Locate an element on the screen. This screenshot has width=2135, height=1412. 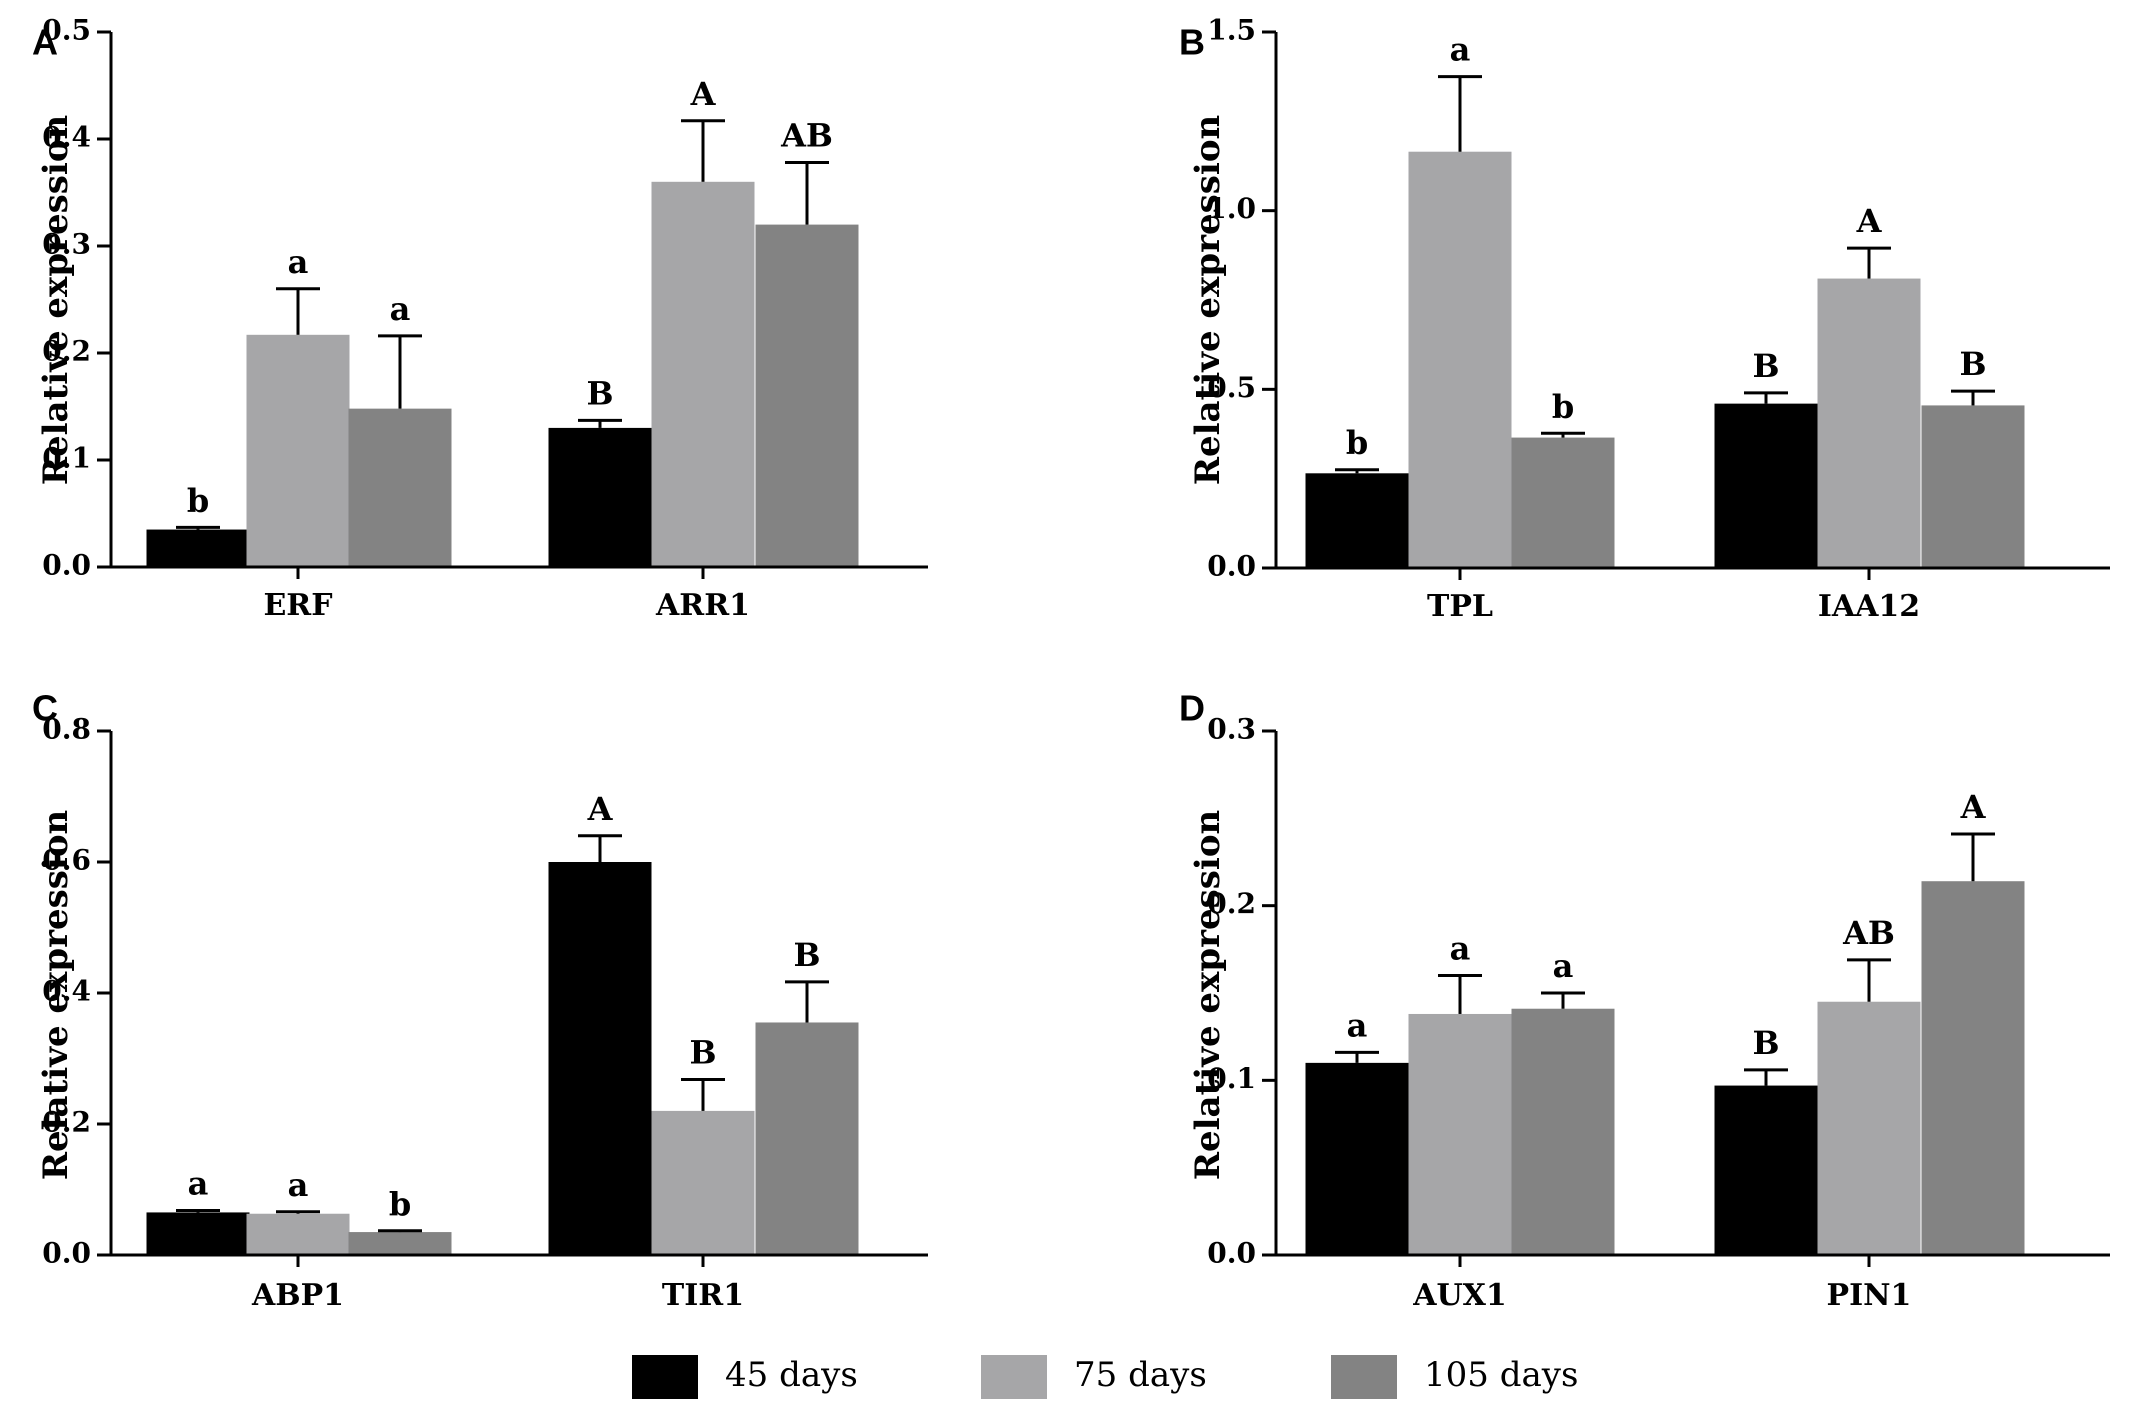
y-tick-label: 1.0 is located at coordinates (1231, 208).